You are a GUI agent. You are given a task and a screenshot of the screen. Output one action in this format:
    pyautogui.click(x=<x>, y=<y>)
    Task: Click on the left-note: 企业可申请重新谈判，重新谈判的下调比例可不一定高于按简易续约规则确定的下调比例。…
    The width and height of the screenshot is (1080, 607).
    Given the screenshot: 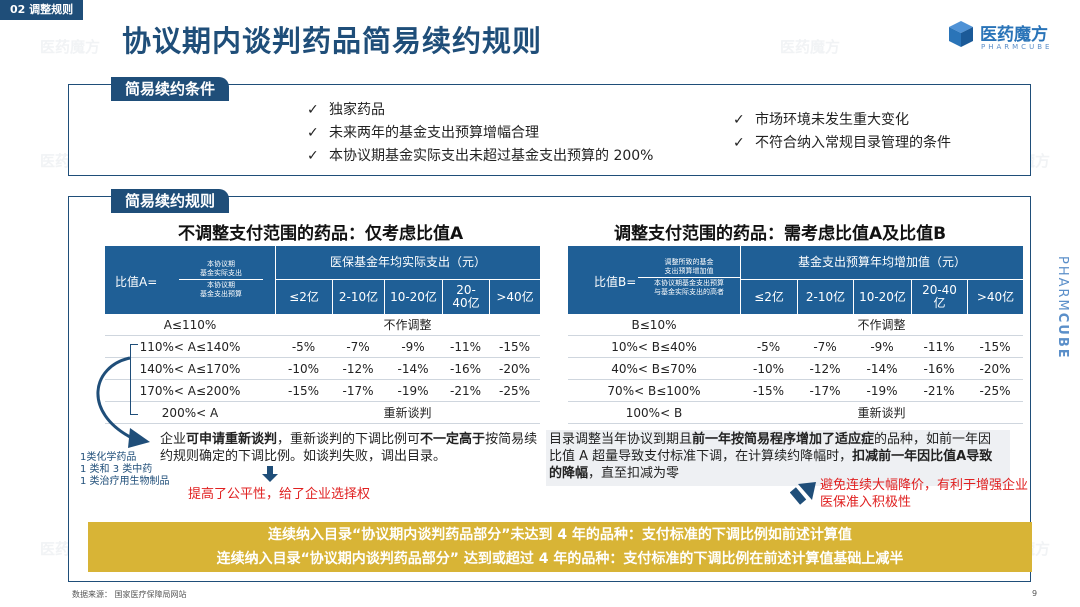 What is the action you would take?
    pyautogui.click(x=349, y=448)
    